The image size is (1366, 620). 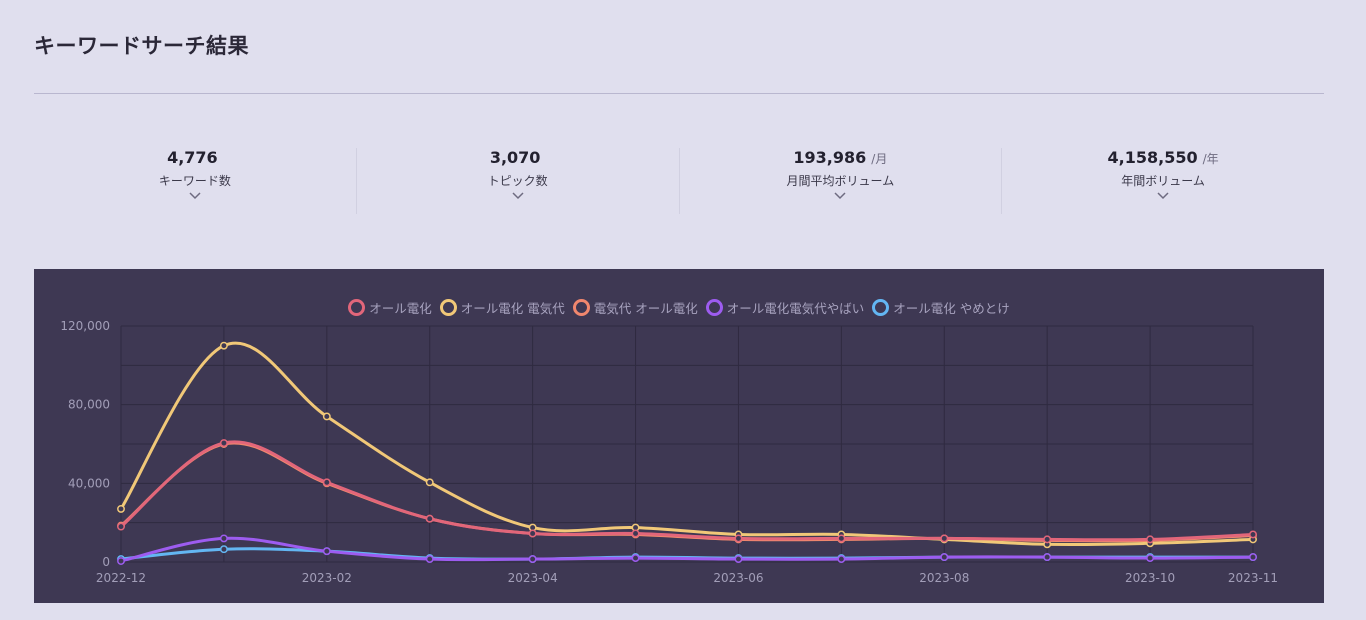 I want to click on legend-item: 電気代 オール電化, so click(x=635, y=307).